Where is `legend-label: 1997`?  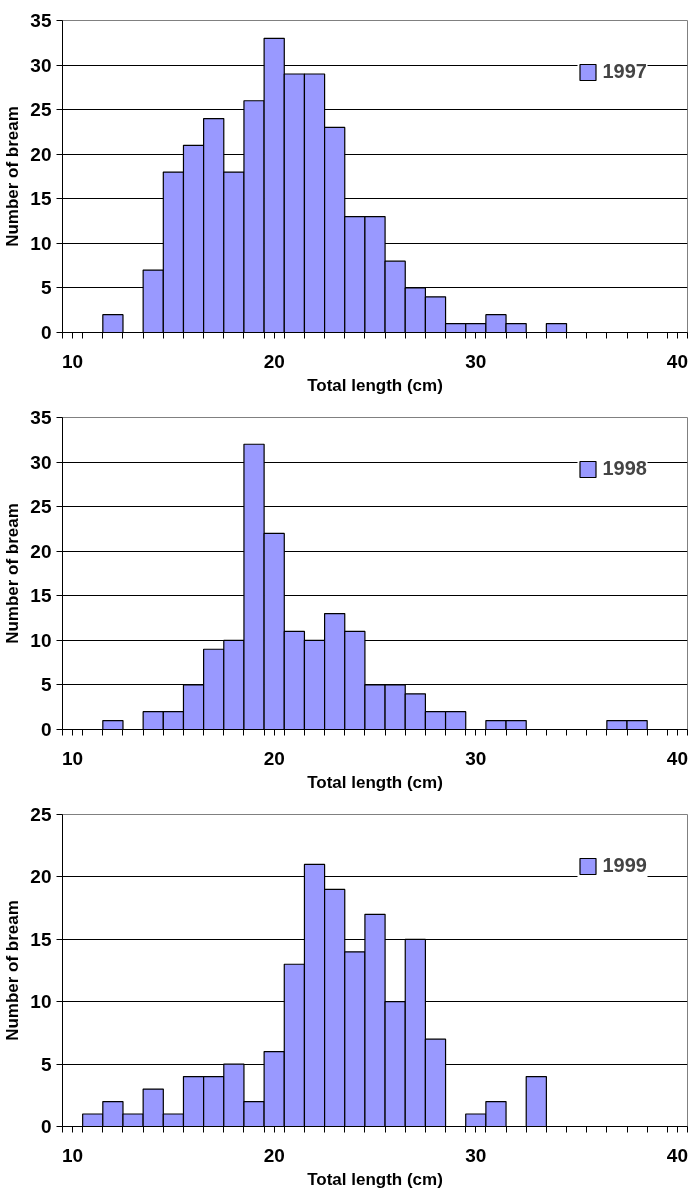 legend-label: 1997 is located at coordinates (624, 71).